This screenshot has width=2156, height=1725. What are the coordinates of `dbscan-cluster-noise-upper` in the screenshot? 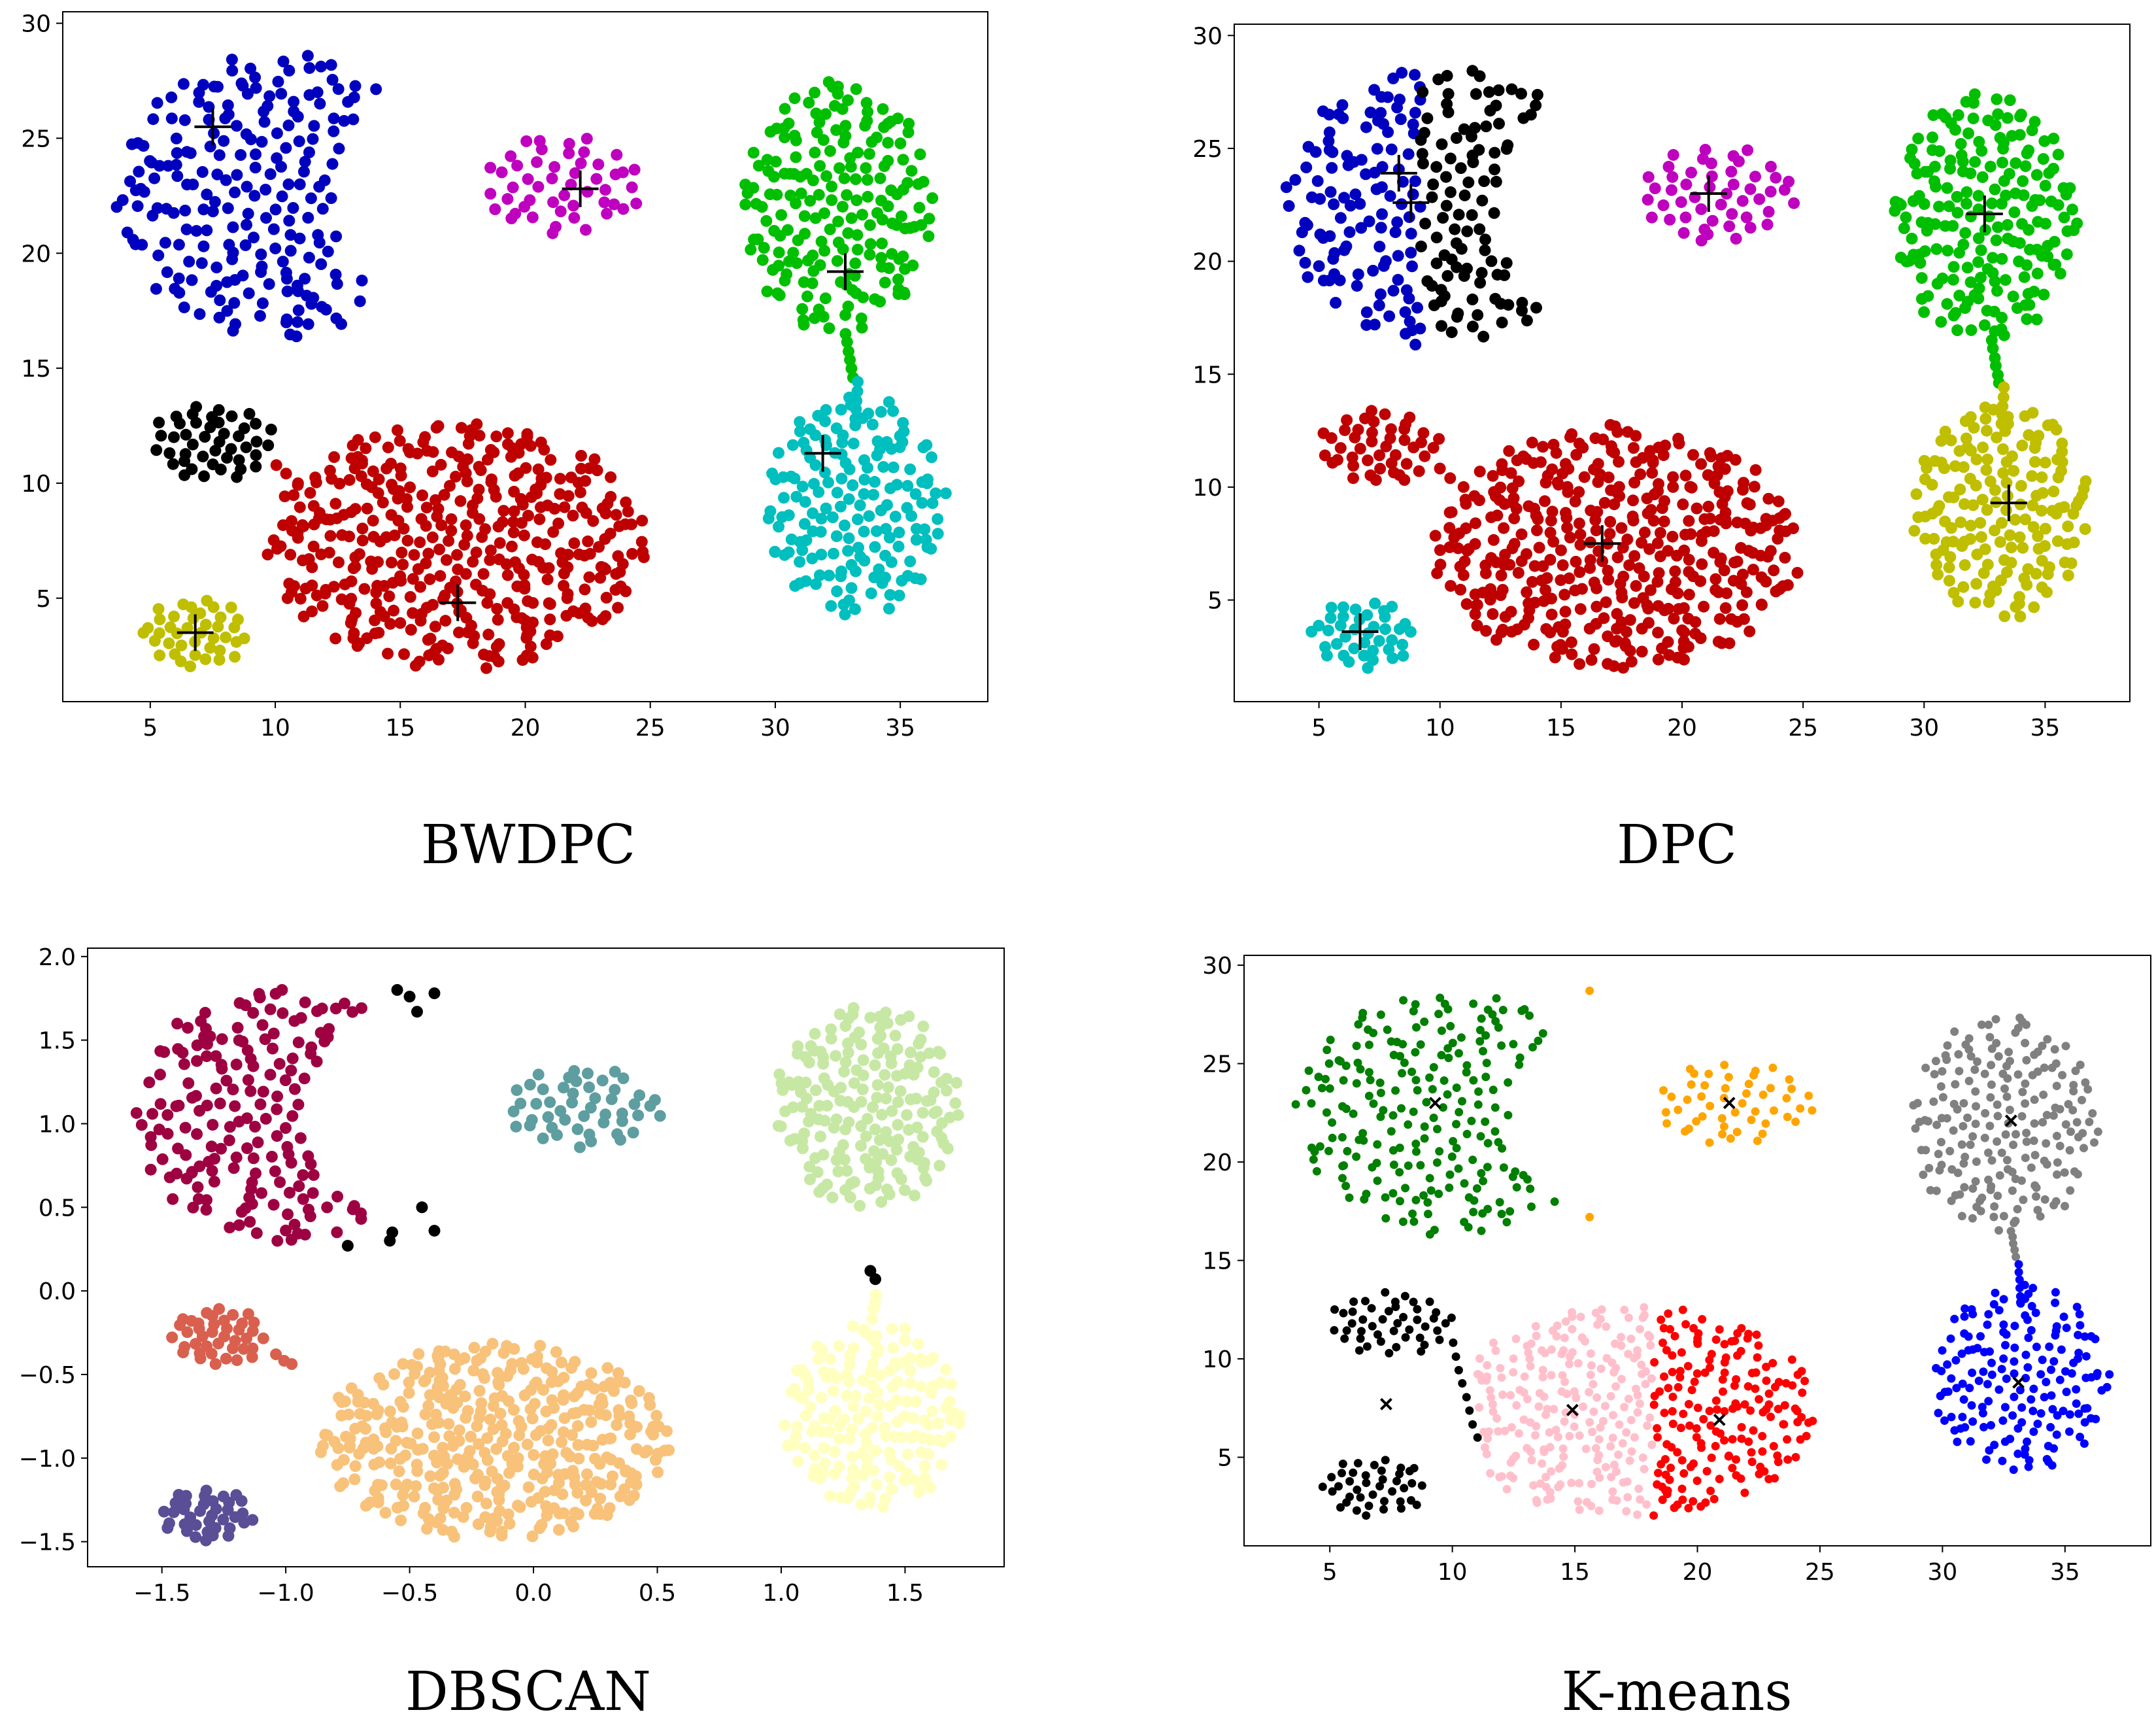 It's located at (391, 1117).